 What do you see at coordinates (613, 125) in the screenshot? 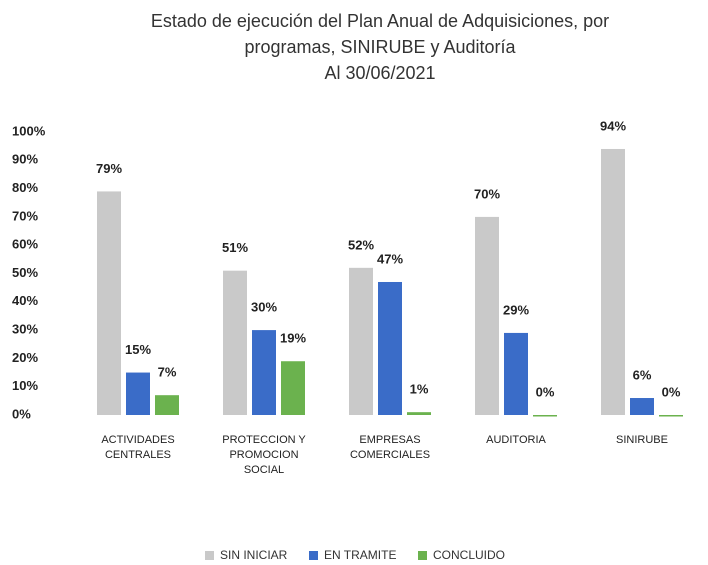
I see `data-label: 94%` at bounding box center [613, 125].